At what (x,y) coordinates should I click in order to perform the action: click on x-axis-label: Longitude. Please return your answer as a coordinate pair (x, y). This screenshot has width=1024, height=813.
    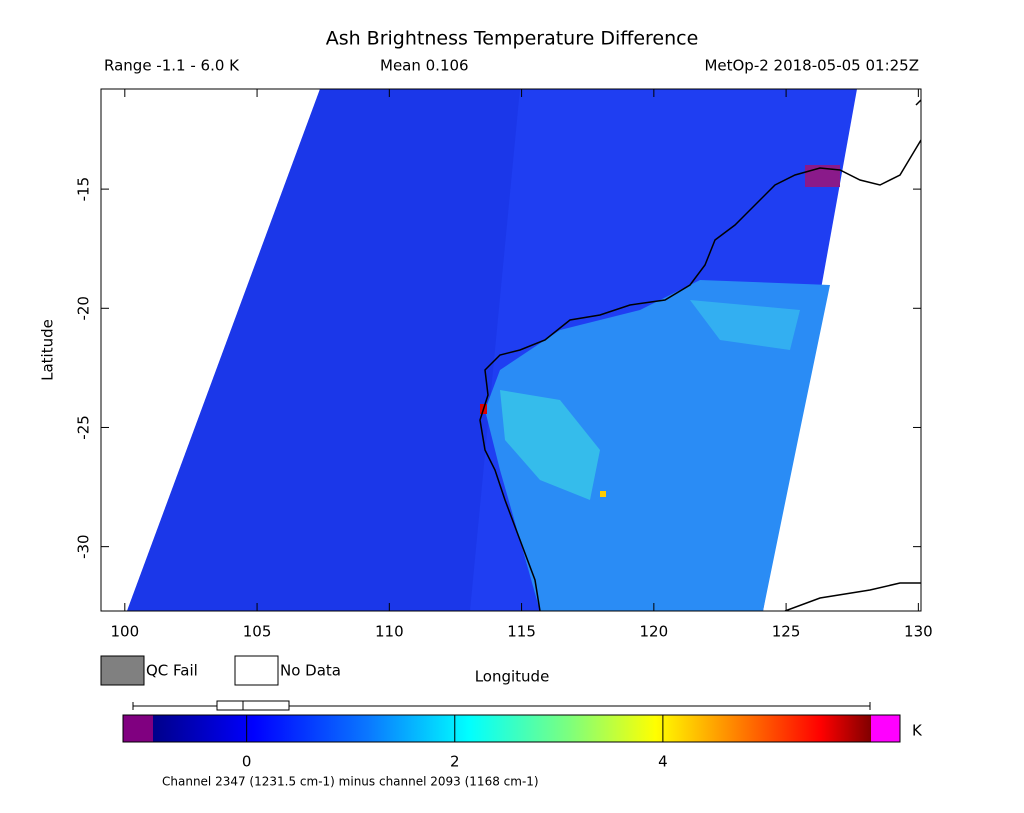
    Looking at the image, I should click on (512, 677).